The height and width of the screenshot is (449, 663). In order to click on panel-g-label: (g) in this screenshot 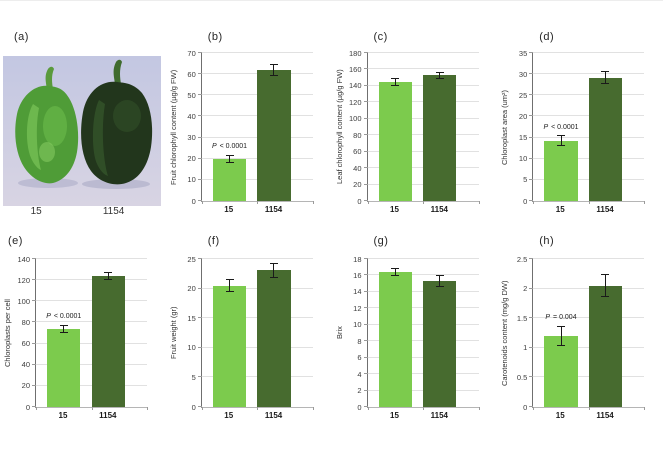, I will do `click(381, 241)`.